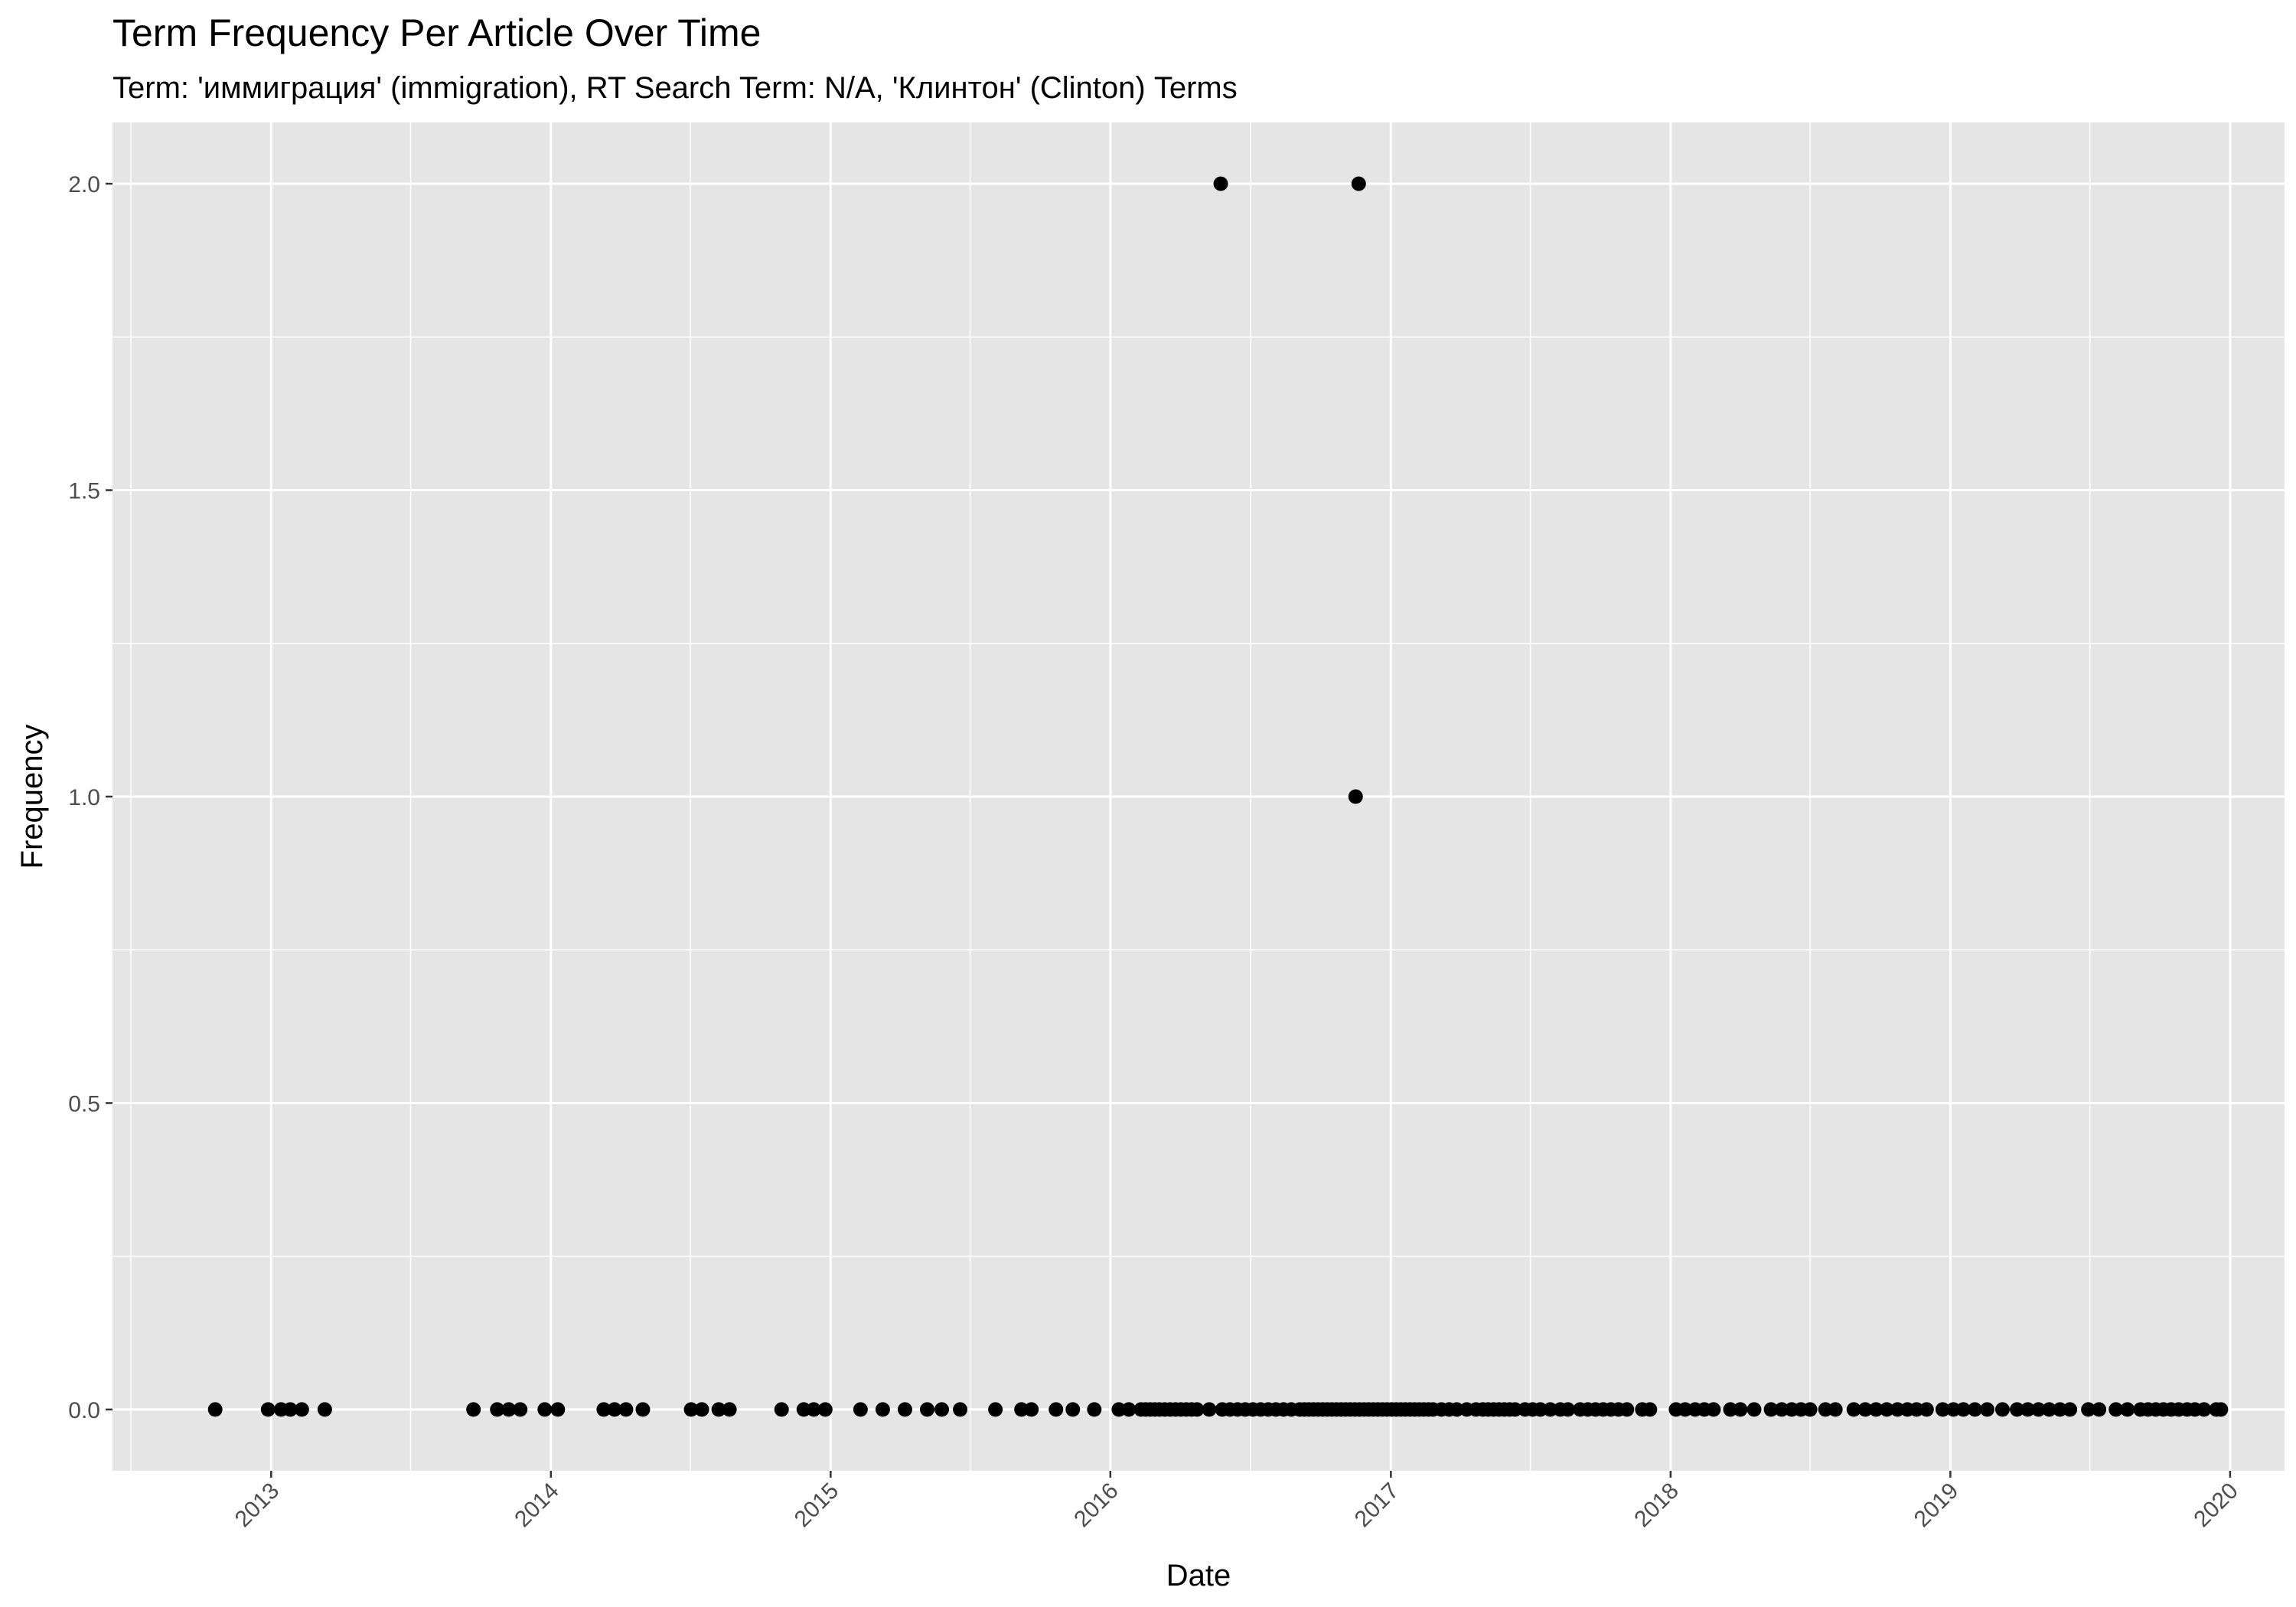 Image resolution: width=2296 pixels, height=1607 pixels. What do you see at coordinates (1656, 1505) in the screenshot?
I see `x-tick-label: 2018` at bounding box center [1656, 1505].